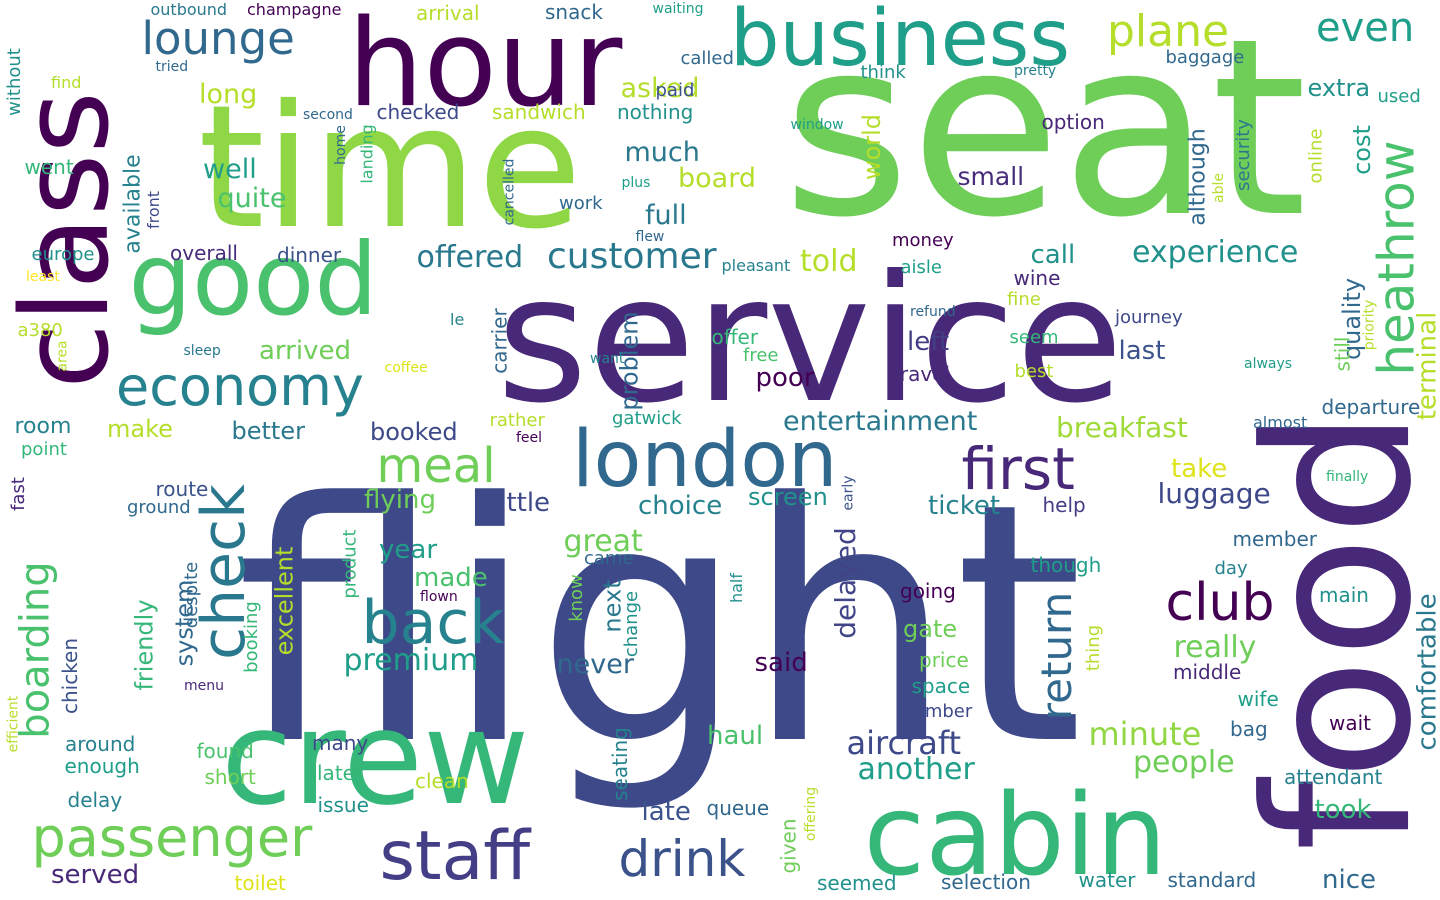 The image size is (1440, 900). I want to click on word-price: price, so click(944, 660).